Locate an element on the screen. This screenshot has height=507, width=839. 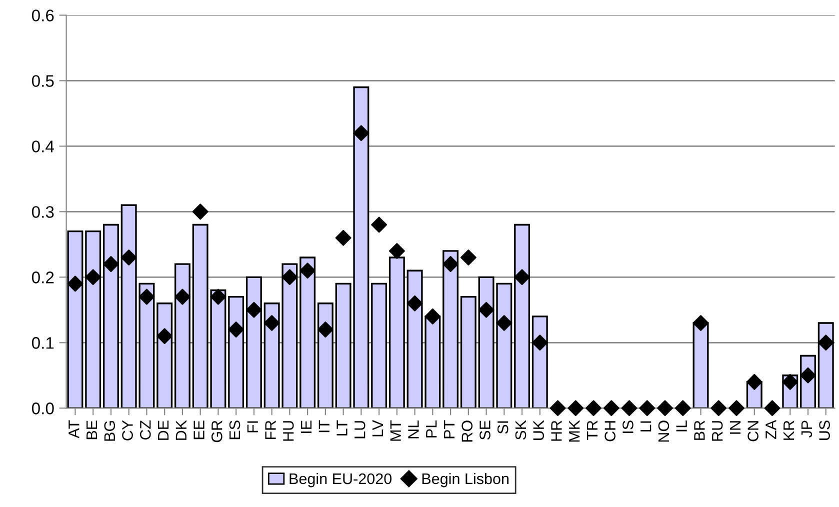
x-tick-label: BR is located at coordinates (699, 430).